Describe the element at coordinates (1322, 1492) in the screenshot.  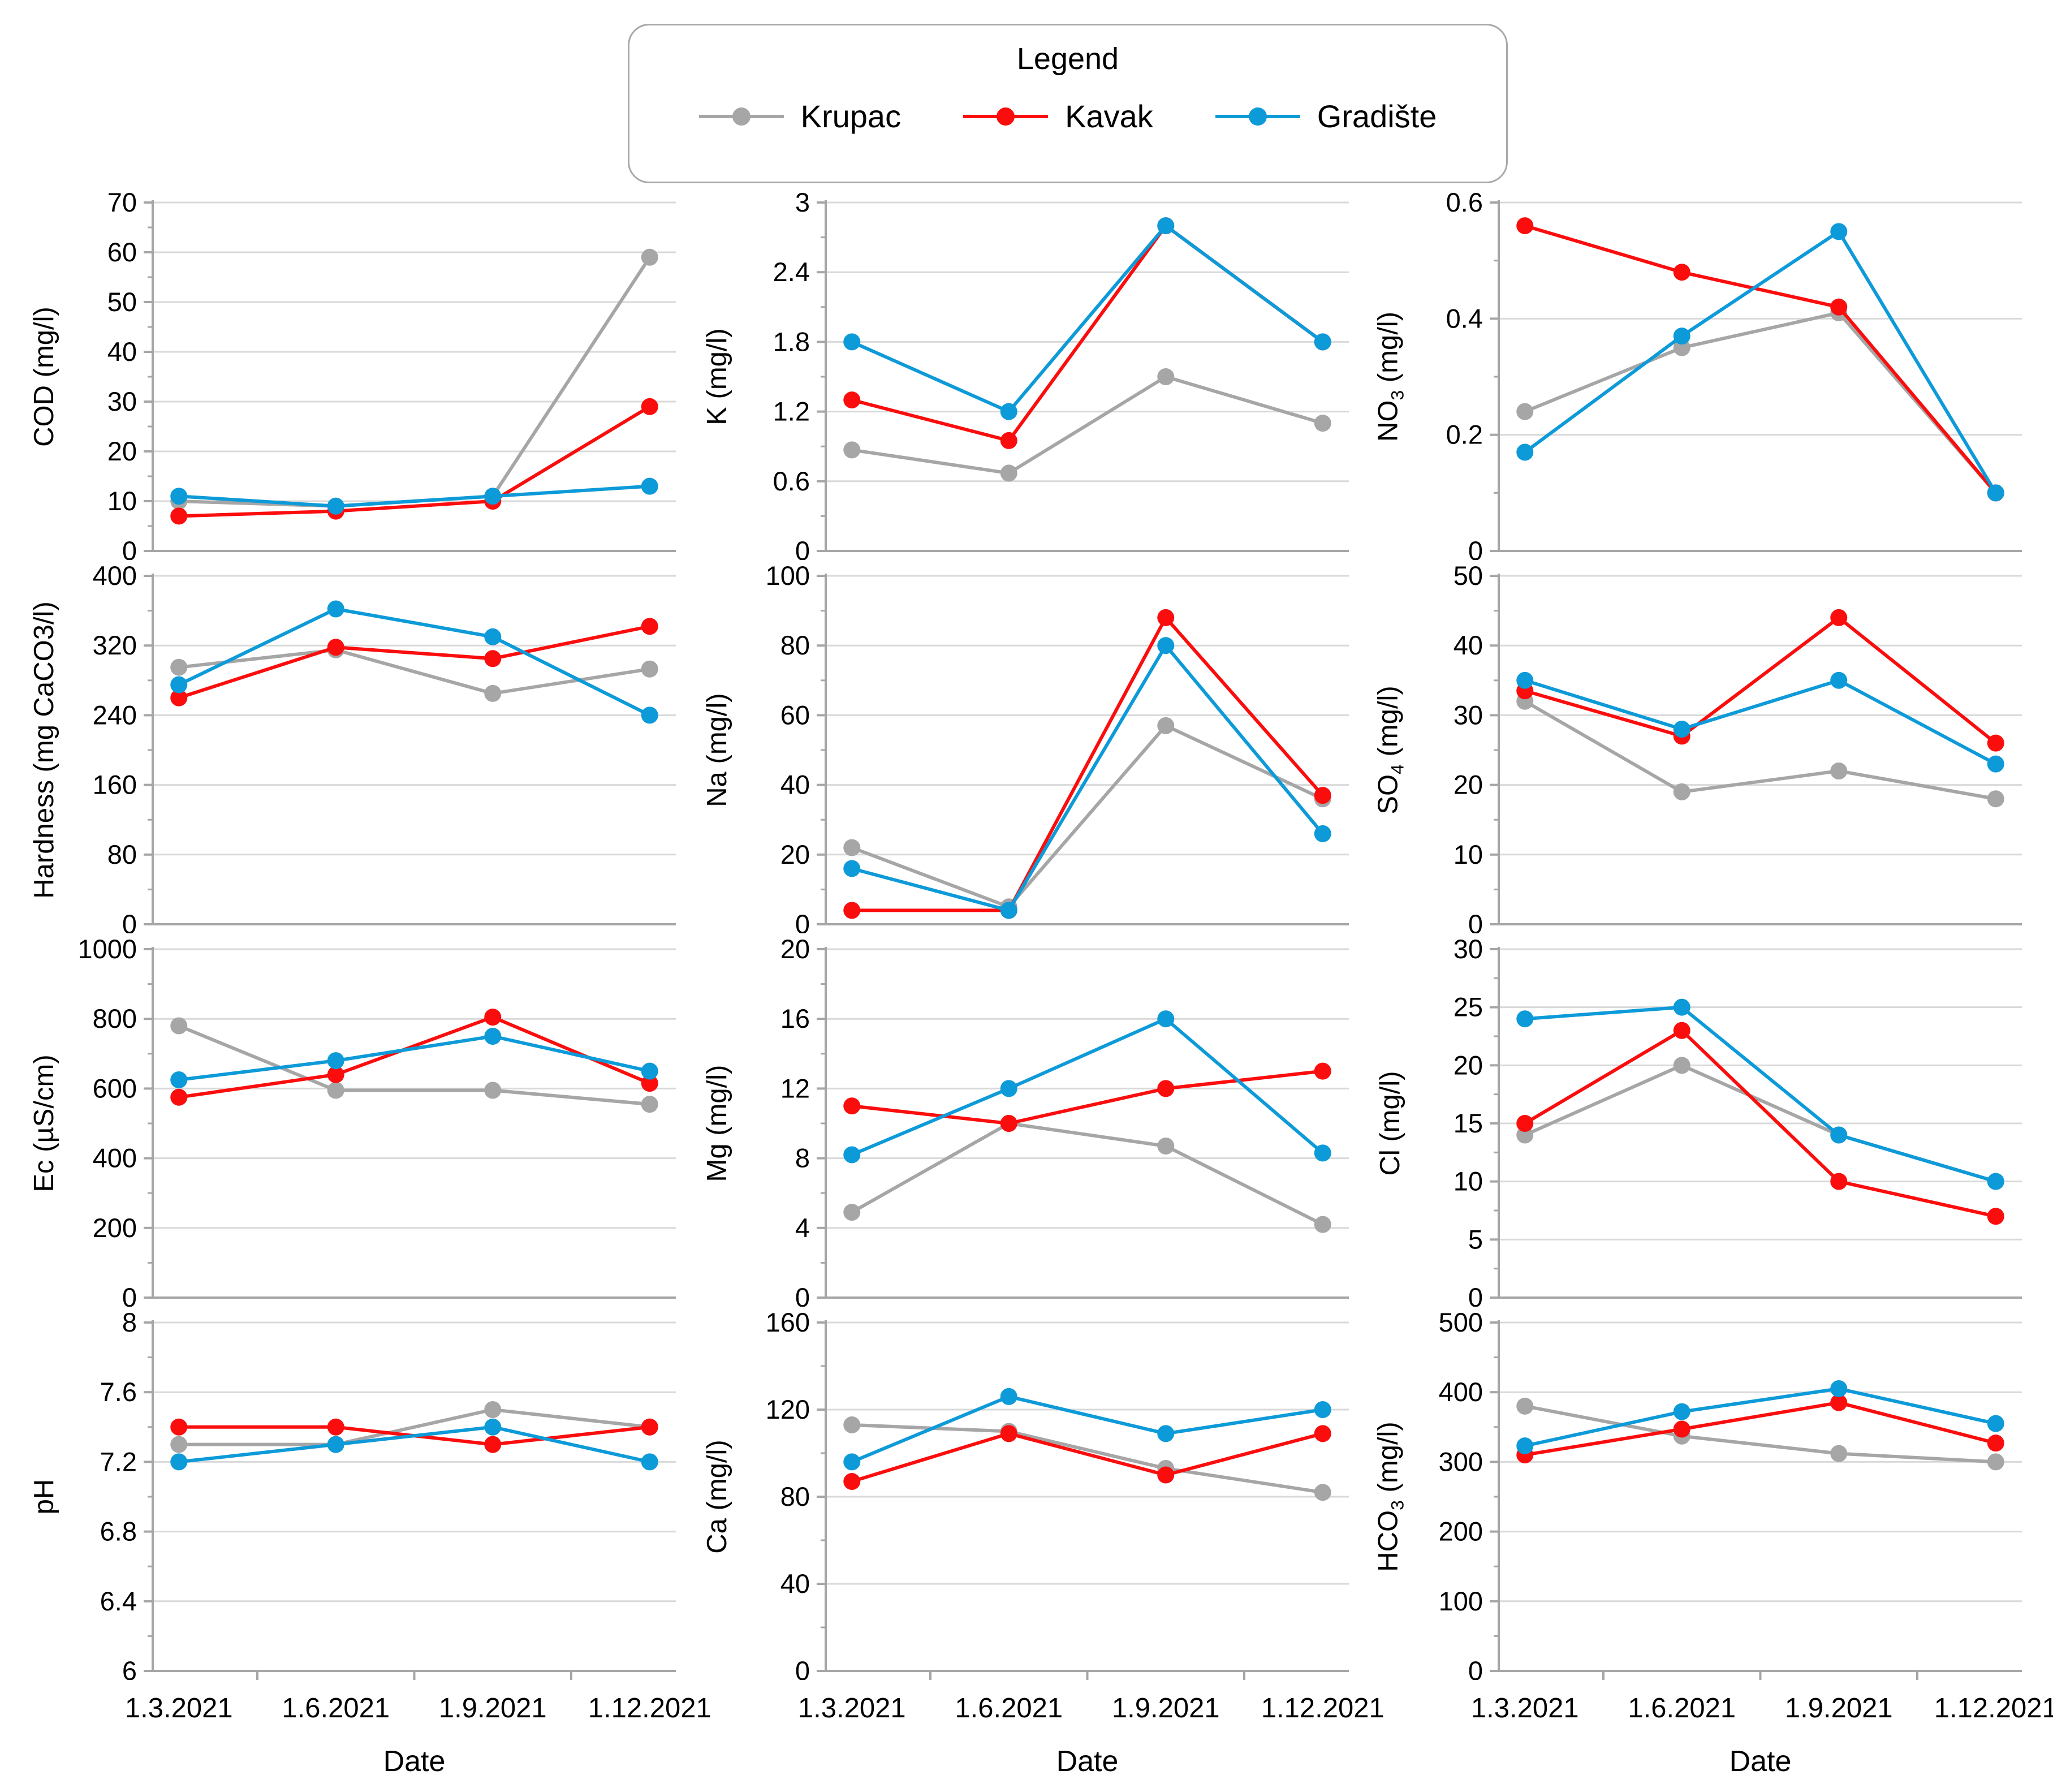
I see `chart-ca-series-krupac-point` at that location.